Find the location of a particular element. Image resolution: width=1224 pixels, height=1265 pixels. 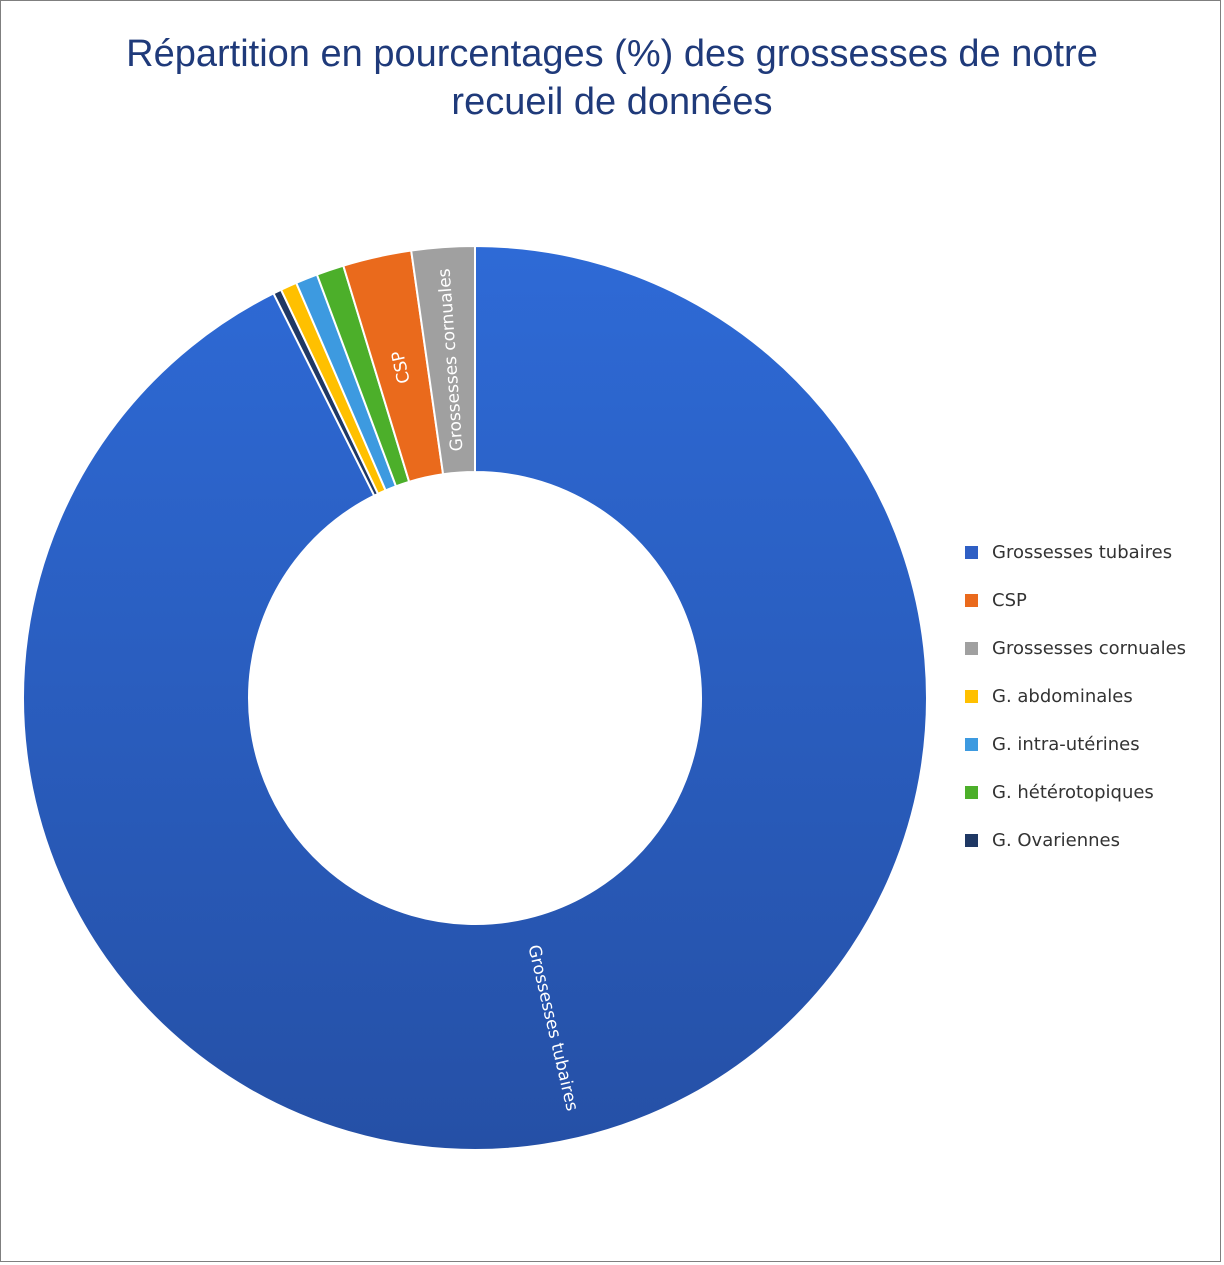

legend-item-csp: CSP is located at coordinates (1075, 600).